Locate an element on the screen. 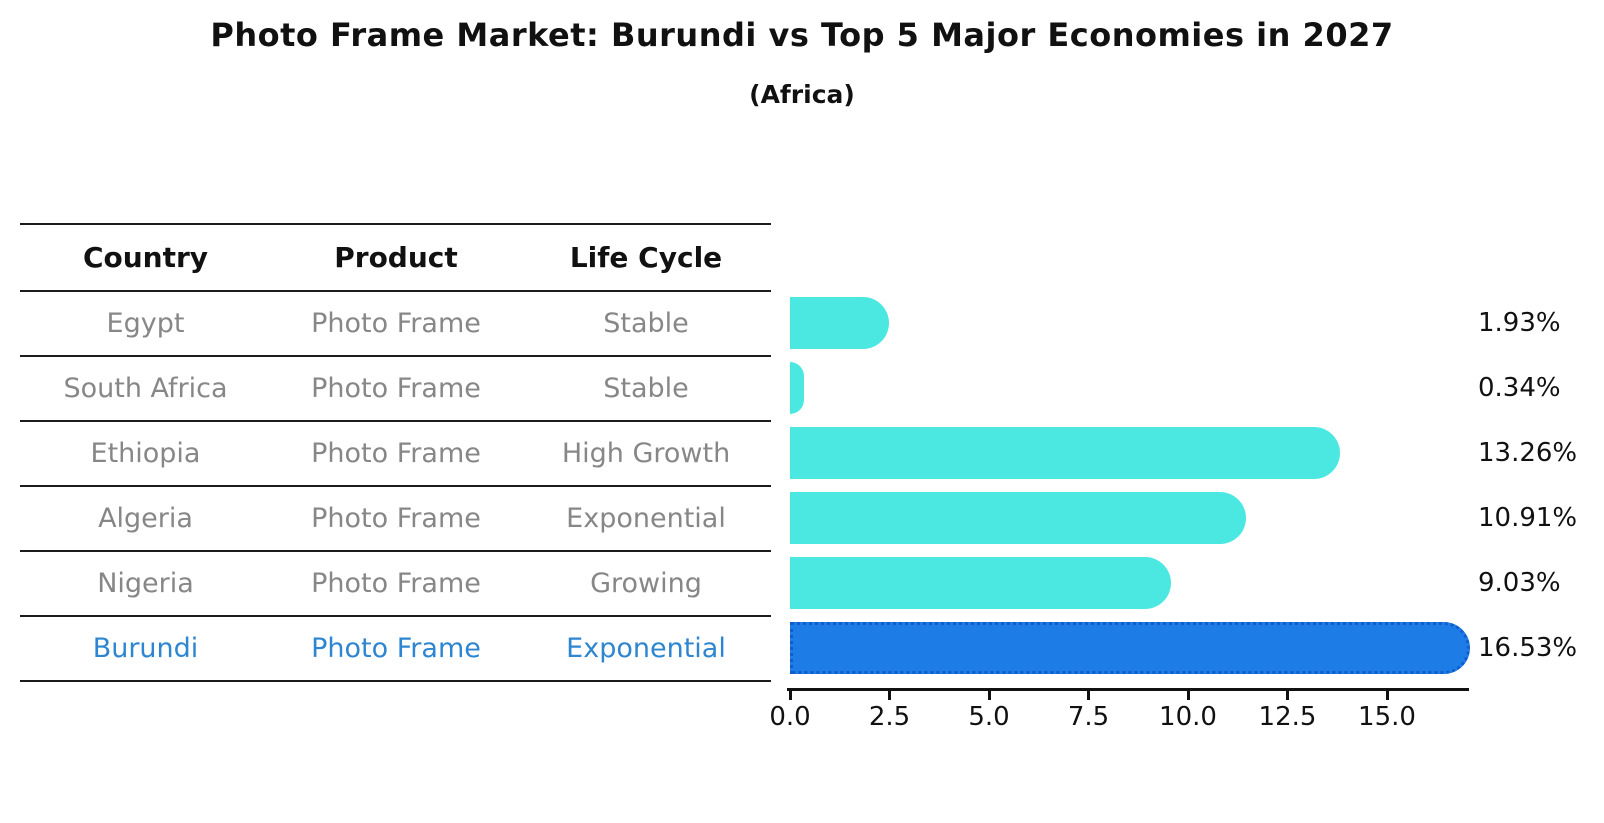  bar-south-africa is located at coordinates (797, 387).